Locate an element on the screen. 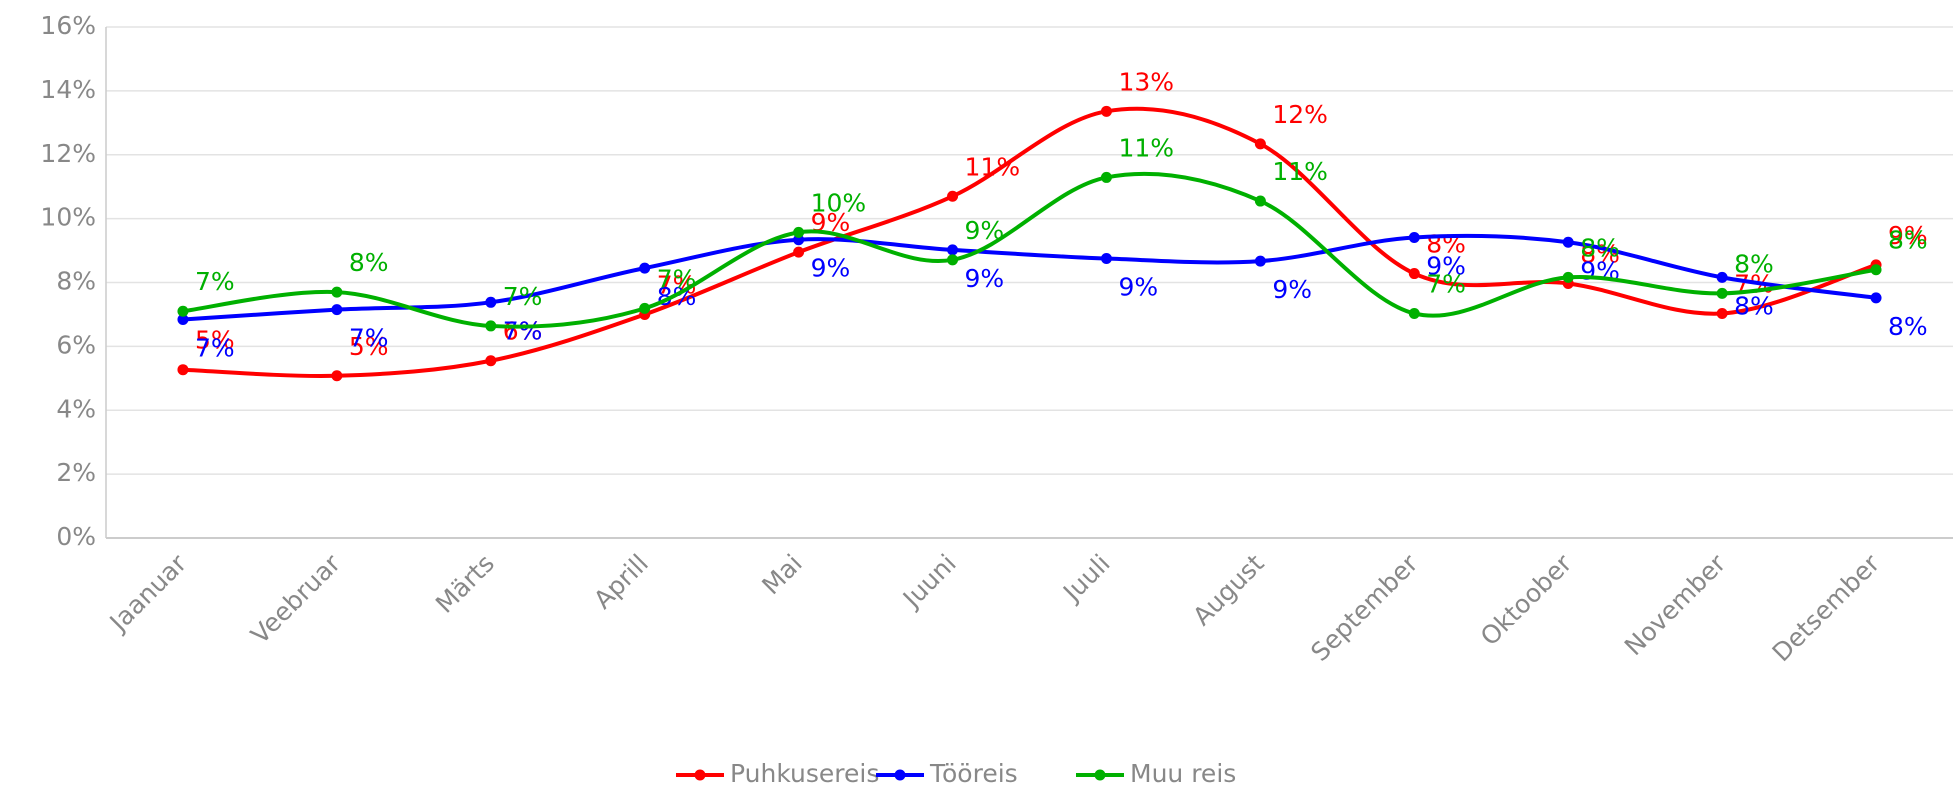  y-tick-label: 0% is located at coordinates (76, 536).